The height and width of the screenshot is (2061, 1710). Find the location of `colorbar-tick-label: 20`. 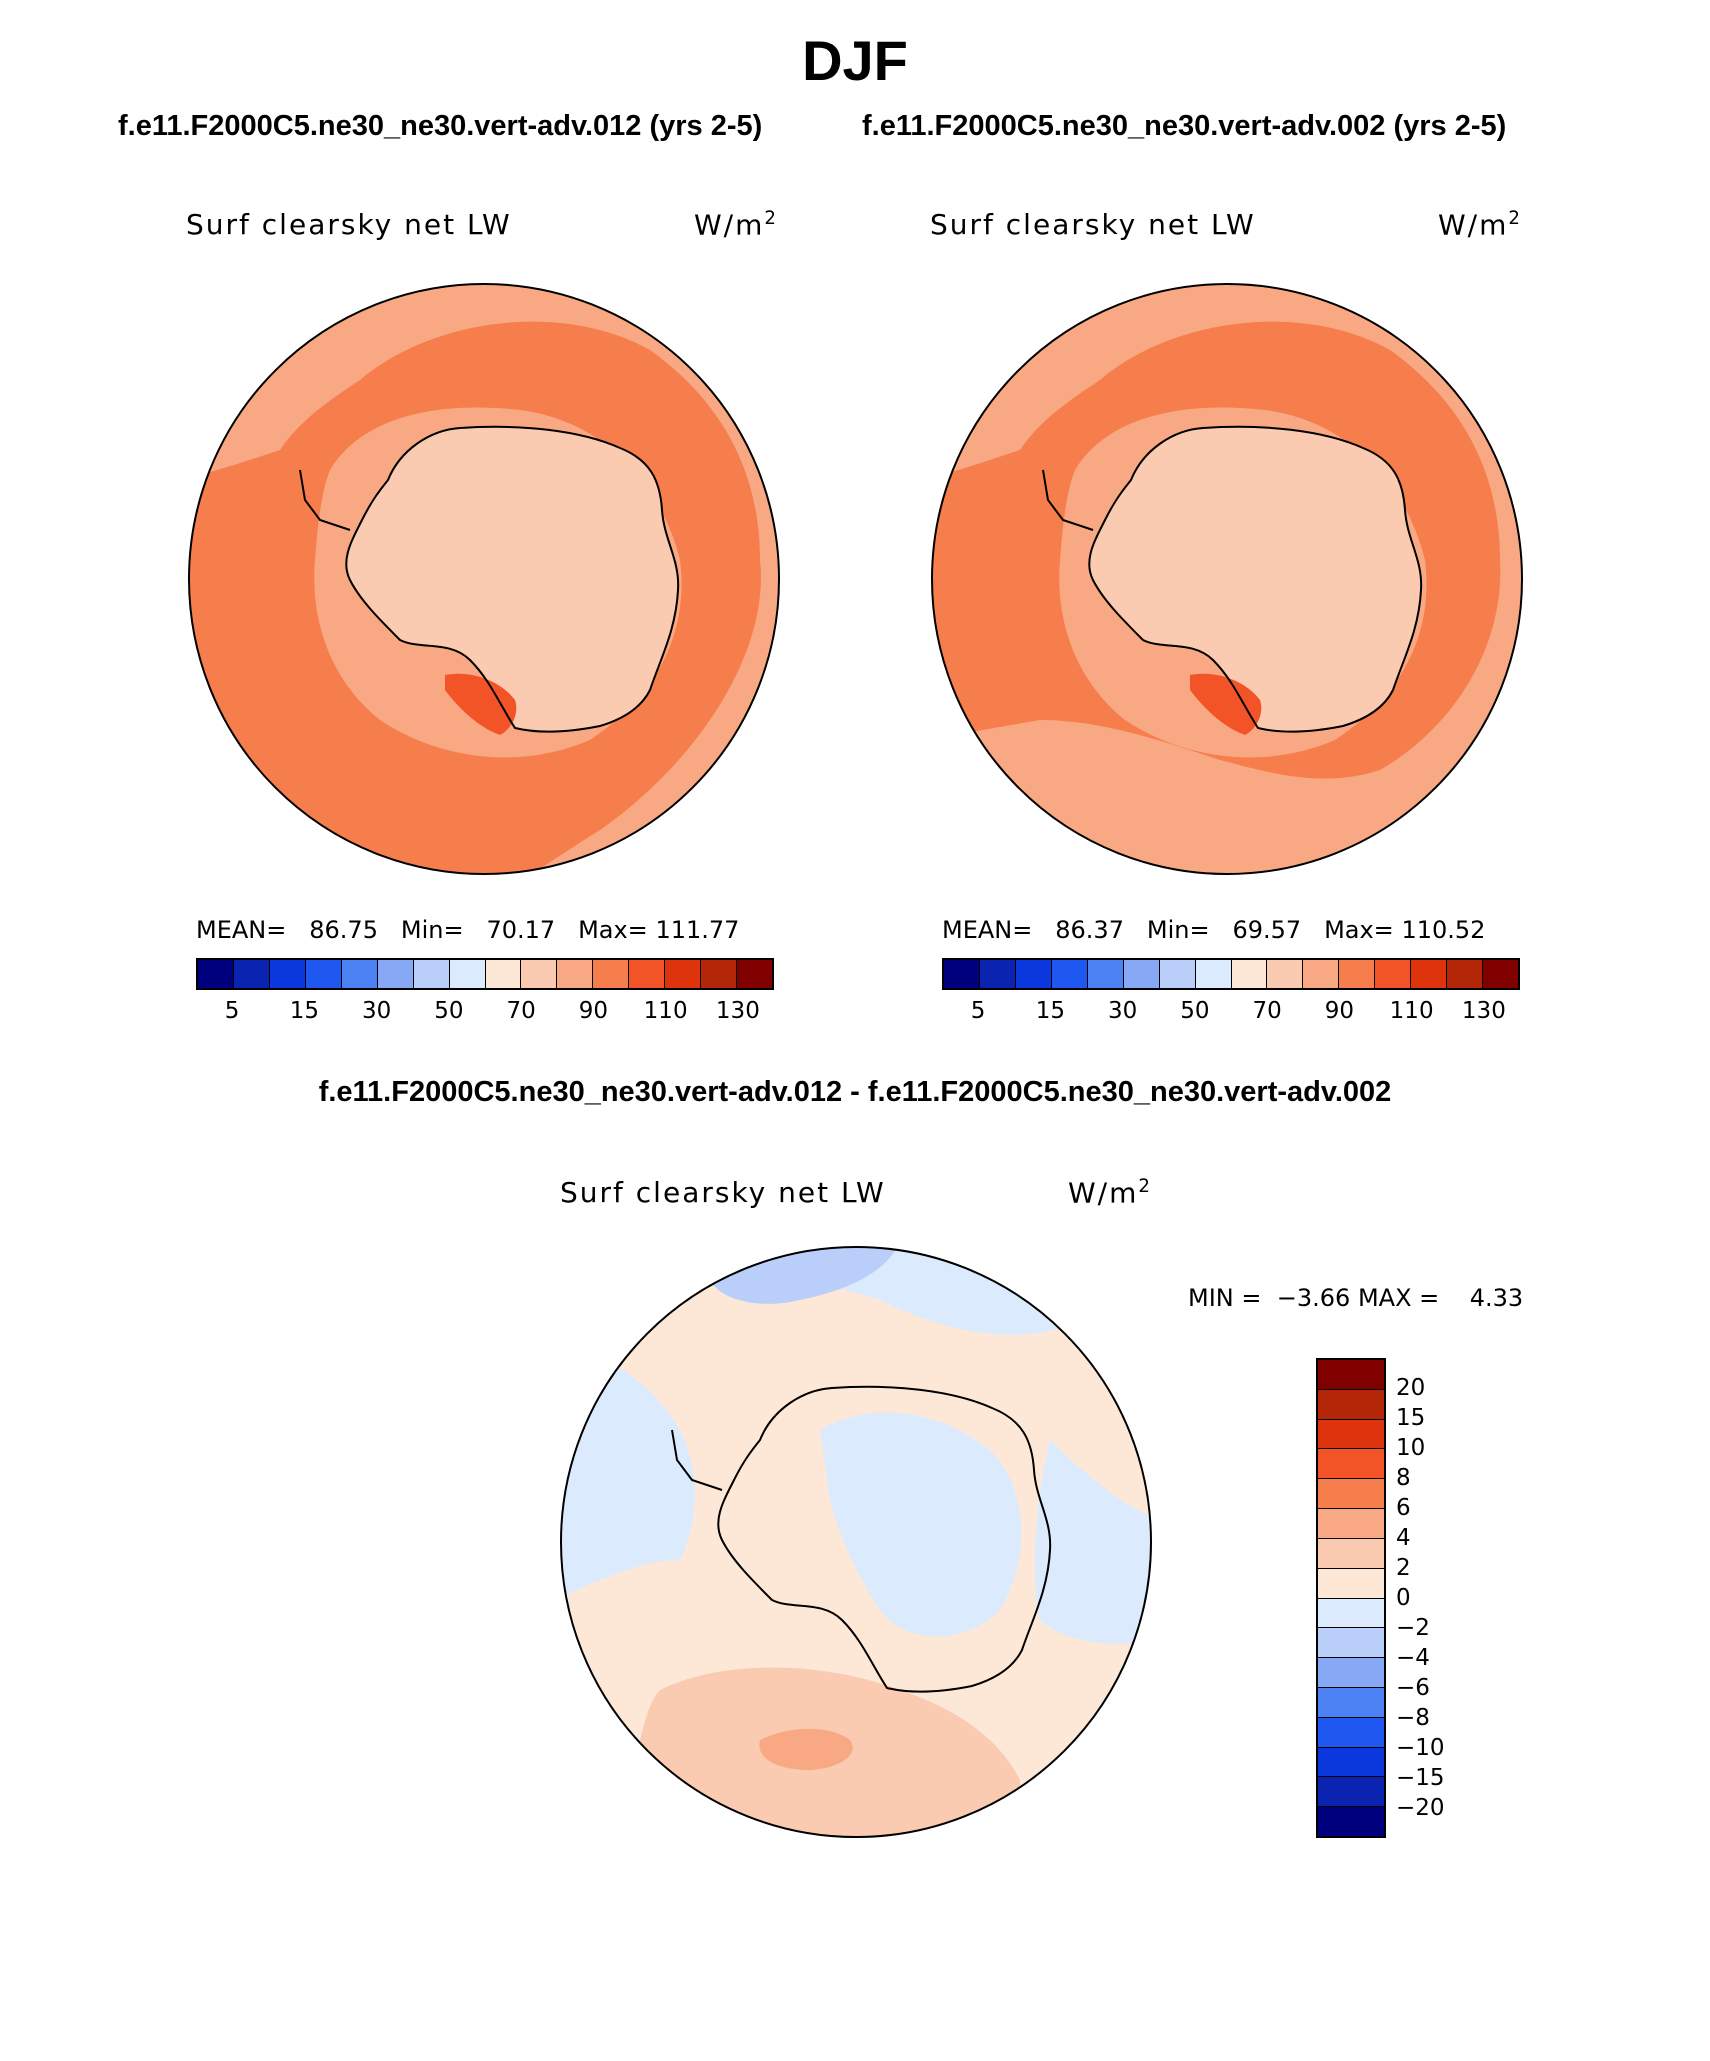

colorbar-tick-label: 20 is located at coordinates (1411, 1388).